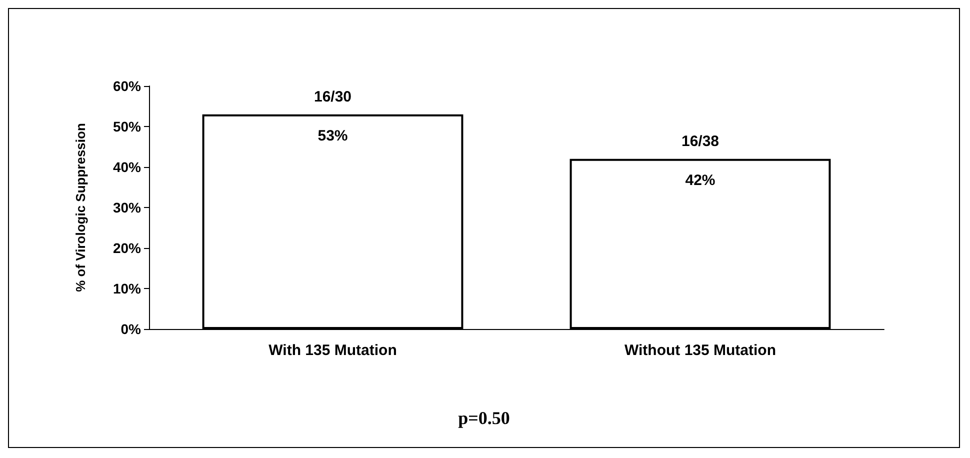 The width and height of the screenshot is (970, 458). Describe the element at coordinates (700, 350) in the screenshot. I see `x-tick-label: Without 135 Mutation` at that location.